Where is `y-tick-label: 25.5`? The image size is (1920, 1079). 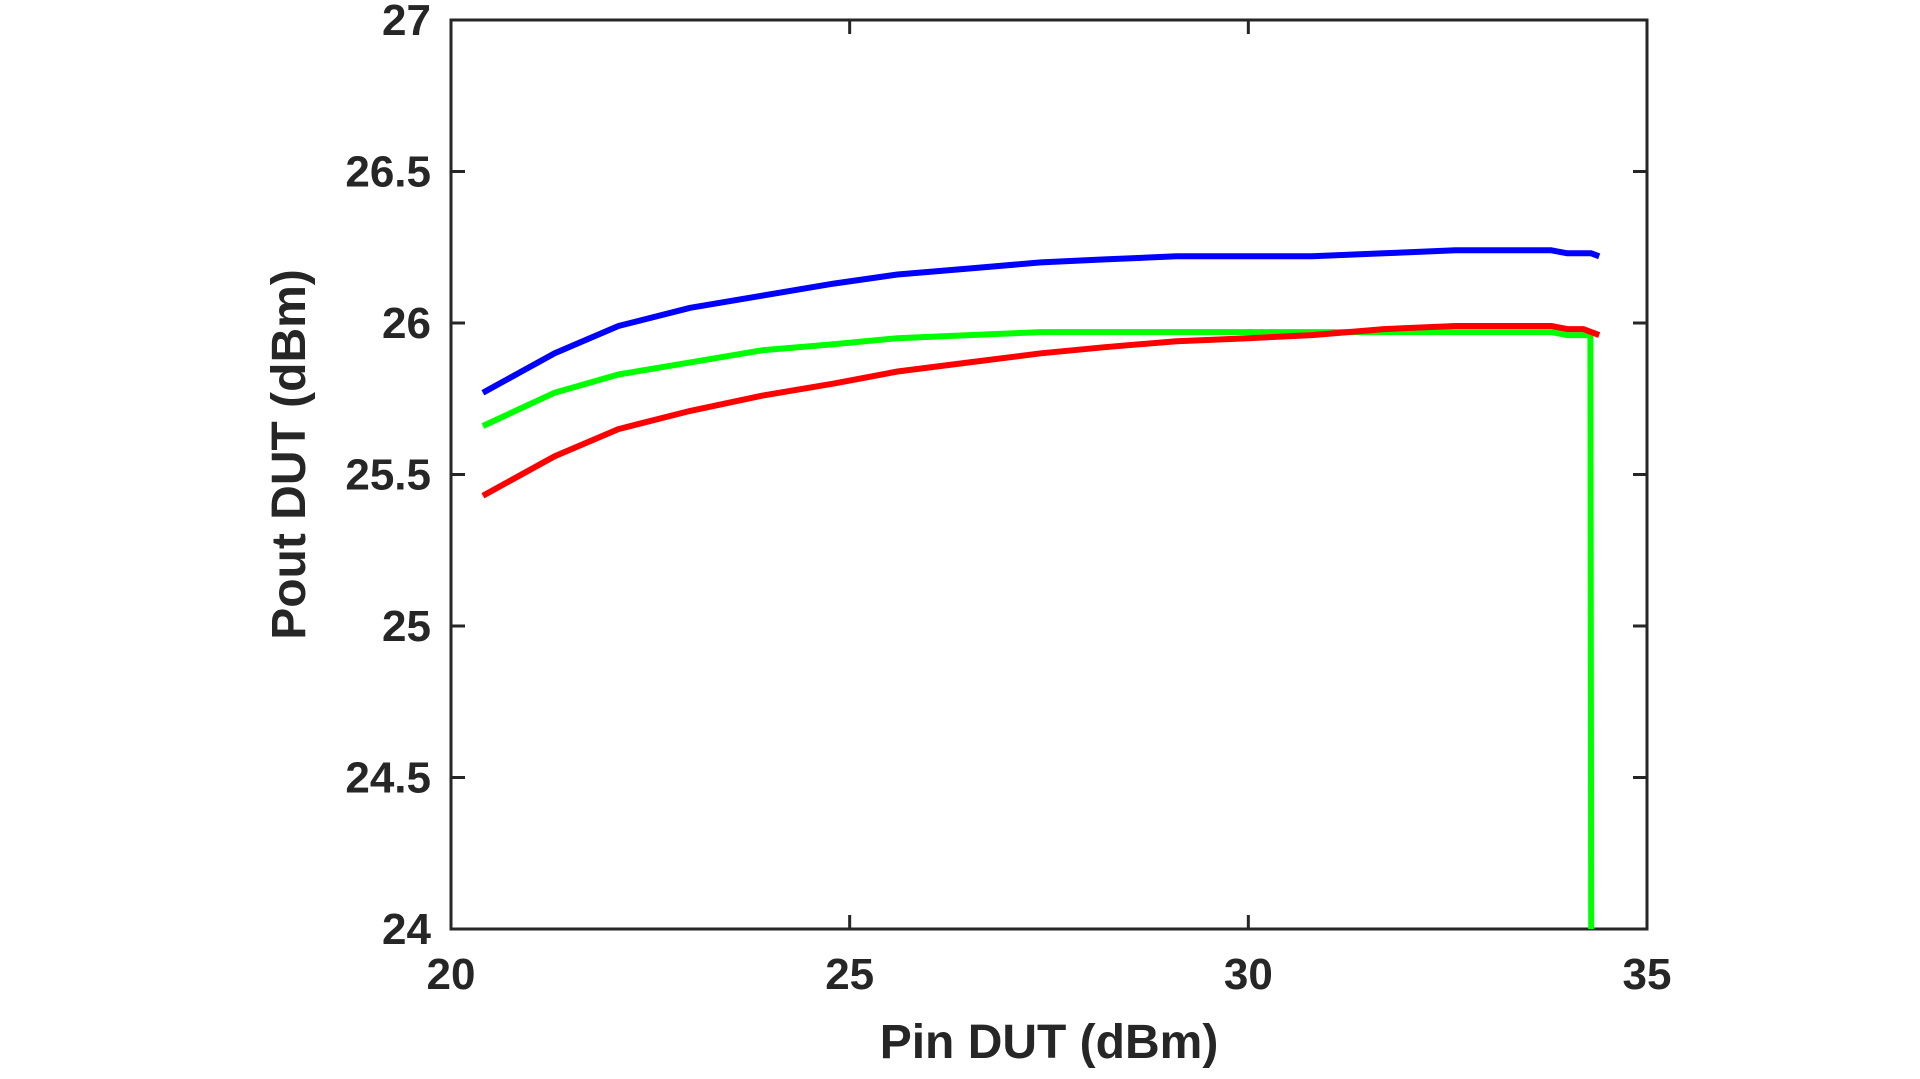 y-tick-label: 25.5 is located at coordinates (388, 475).